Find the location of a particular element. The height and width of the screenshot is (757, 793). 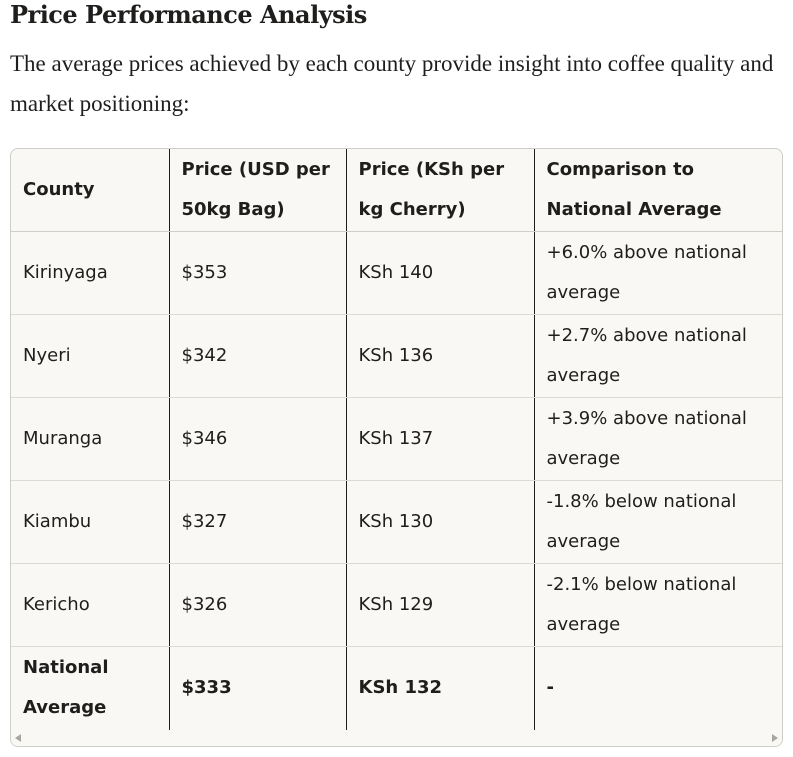

cell-county: Kiambu is located at coordinates (90, 522).